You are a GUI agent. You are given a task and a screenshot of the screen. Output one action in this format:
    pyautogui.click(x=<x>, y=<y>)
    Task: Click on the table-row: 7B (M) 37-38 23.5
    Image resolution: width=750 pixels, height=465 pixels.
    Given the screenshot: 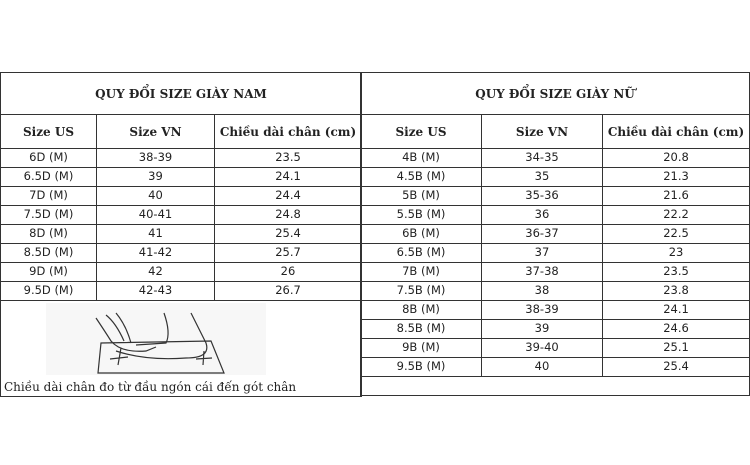 What is the action you would take?
    pyautogui.click(x=555, y=272)
    